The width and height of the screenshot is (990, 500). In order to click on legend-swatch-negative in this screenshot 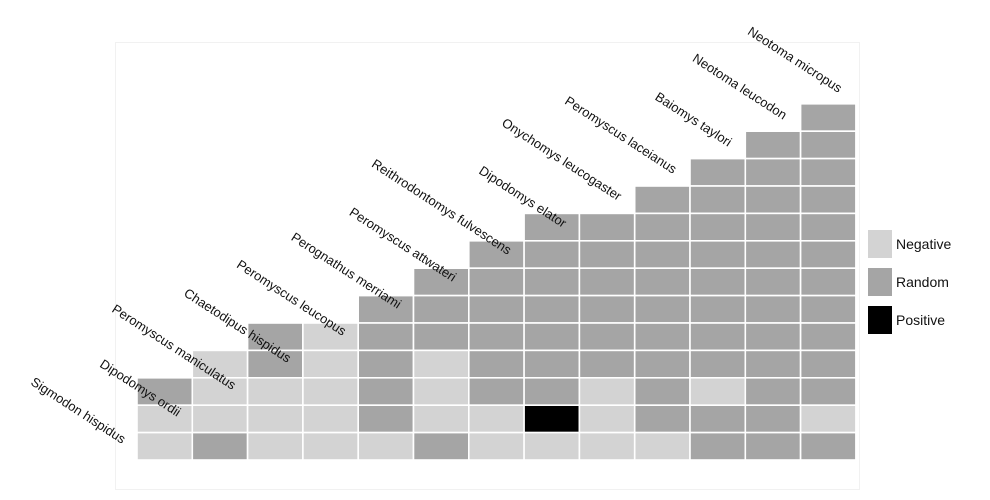, I will do `click(880, 244)`.